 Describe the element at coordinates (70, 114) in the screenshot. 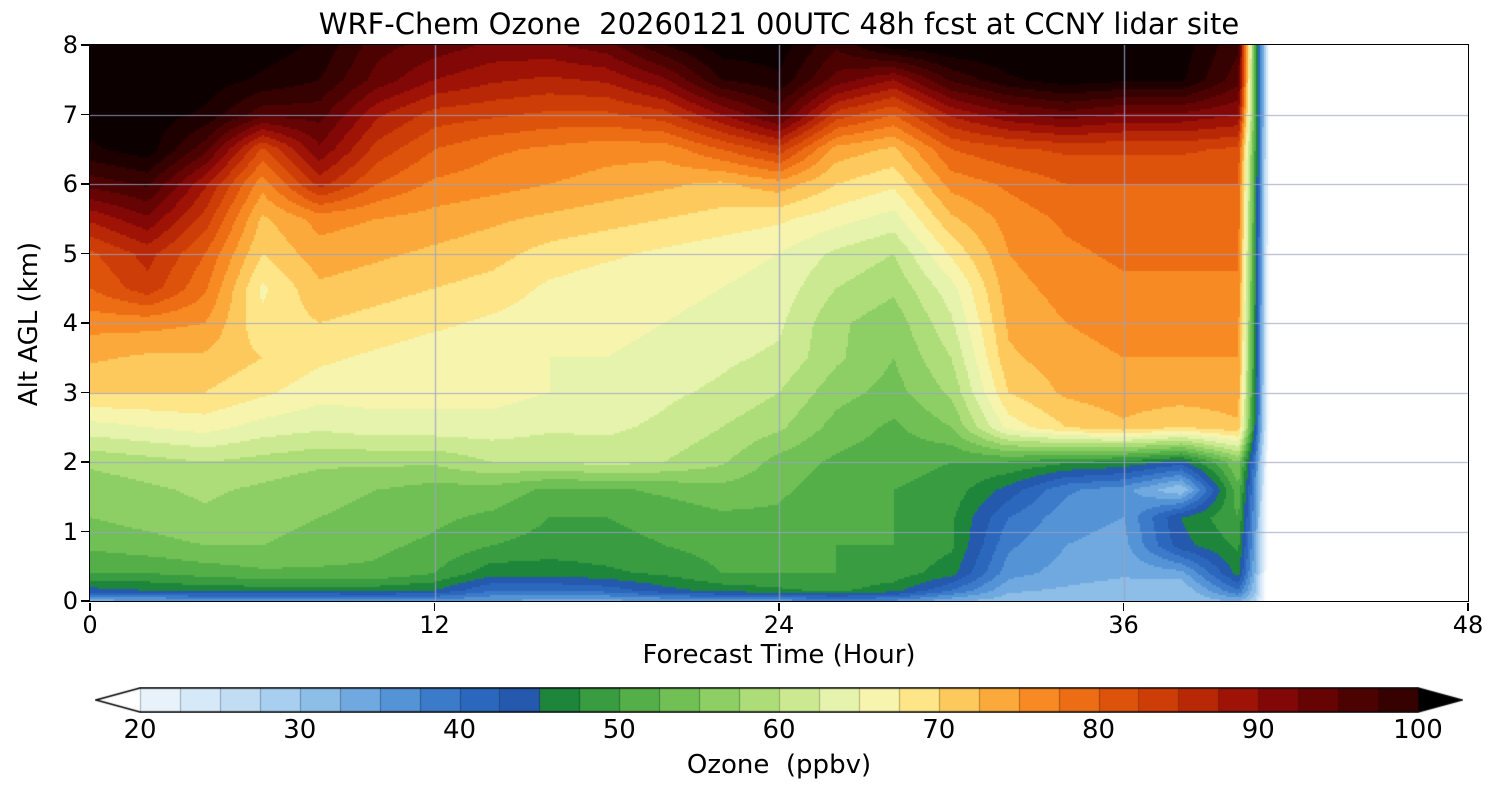

I see `y-tick-label: 7` at that location.